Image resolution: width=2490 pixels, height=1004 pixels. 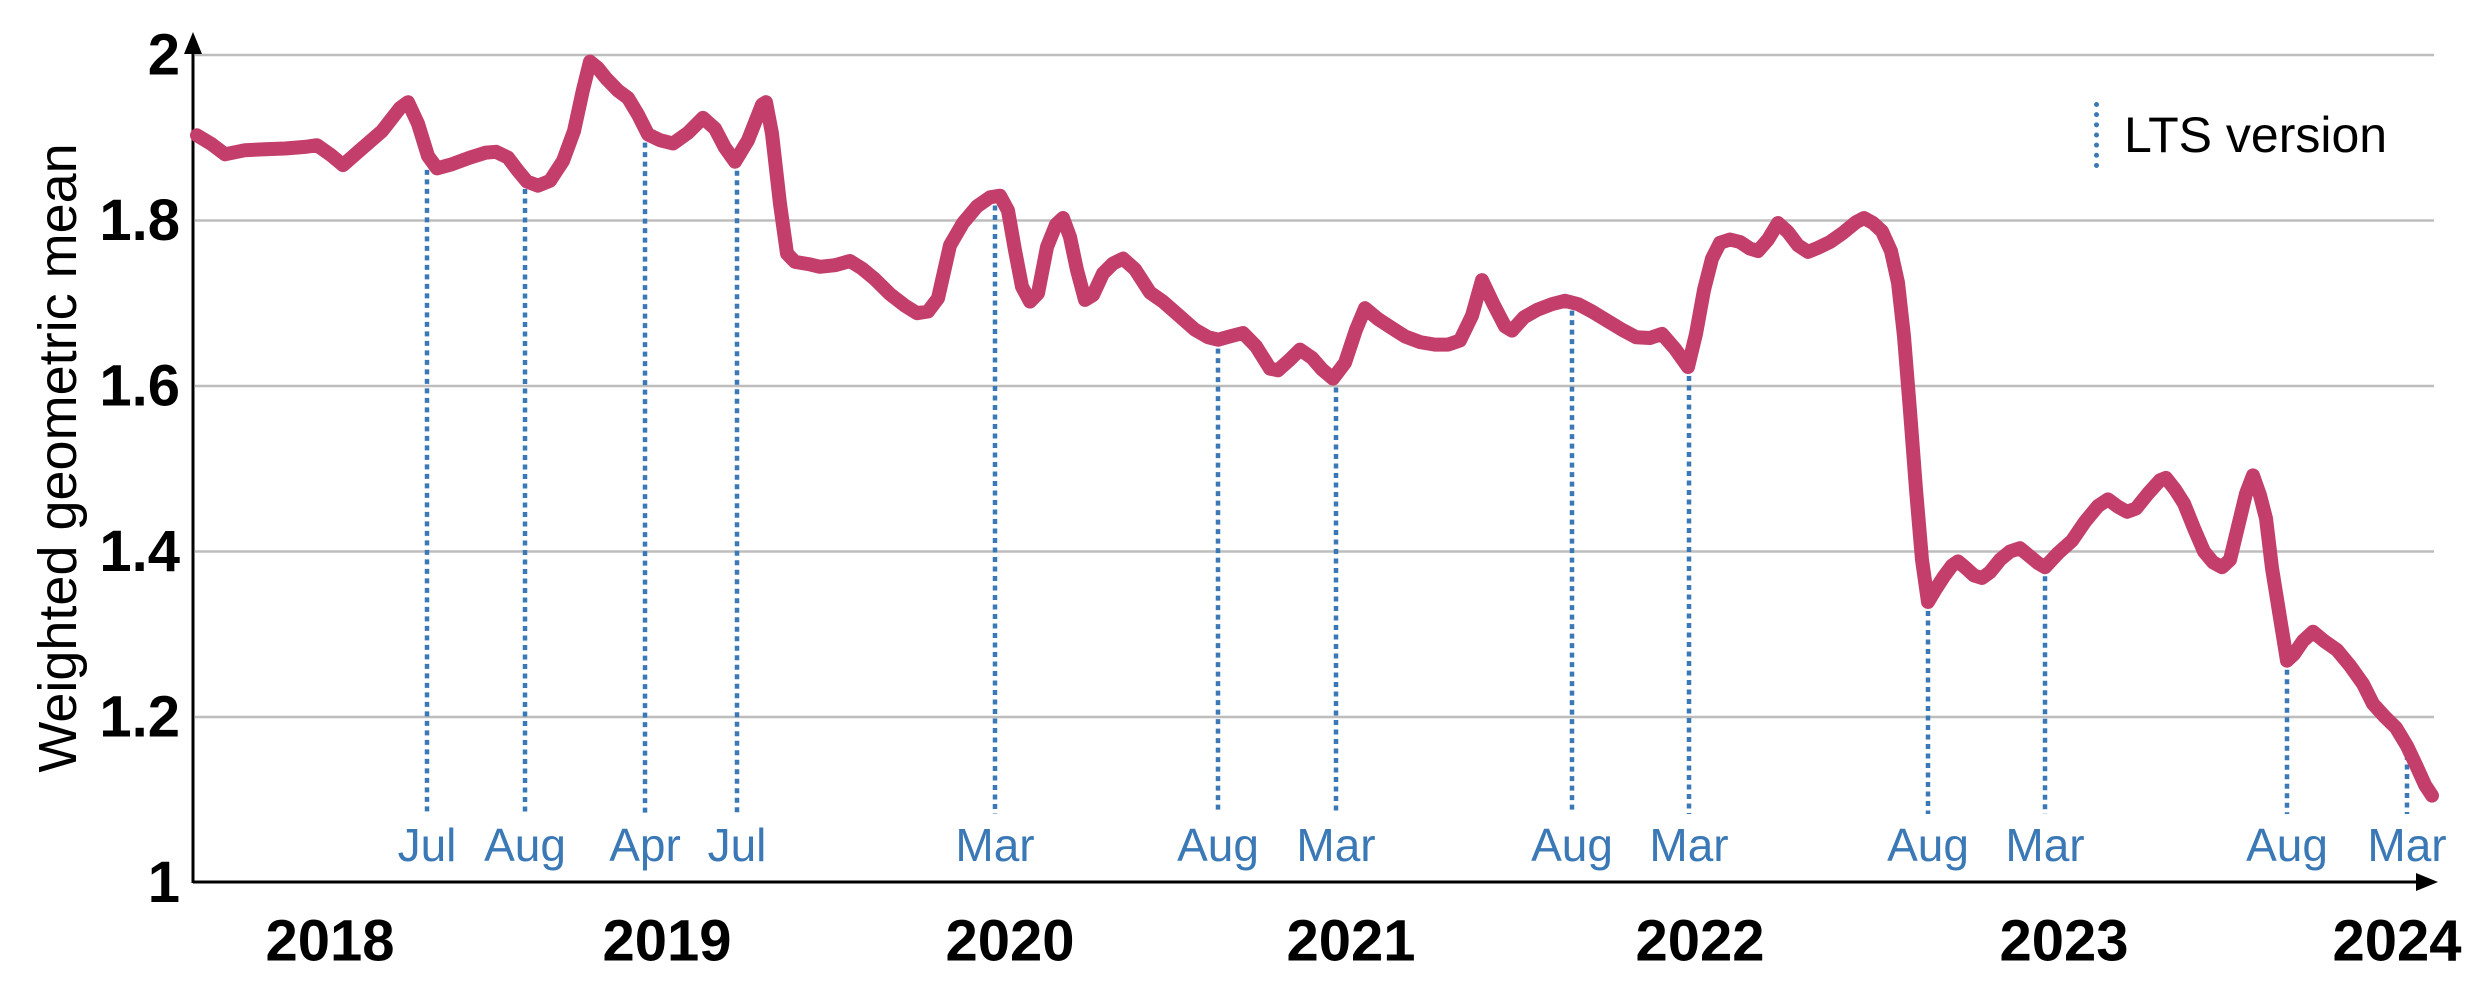 What do you see at coordinates (58, 458) in the screenshot?
I see `y-axis-title: Weighted geometric mean` at bounding box center [58, 458].